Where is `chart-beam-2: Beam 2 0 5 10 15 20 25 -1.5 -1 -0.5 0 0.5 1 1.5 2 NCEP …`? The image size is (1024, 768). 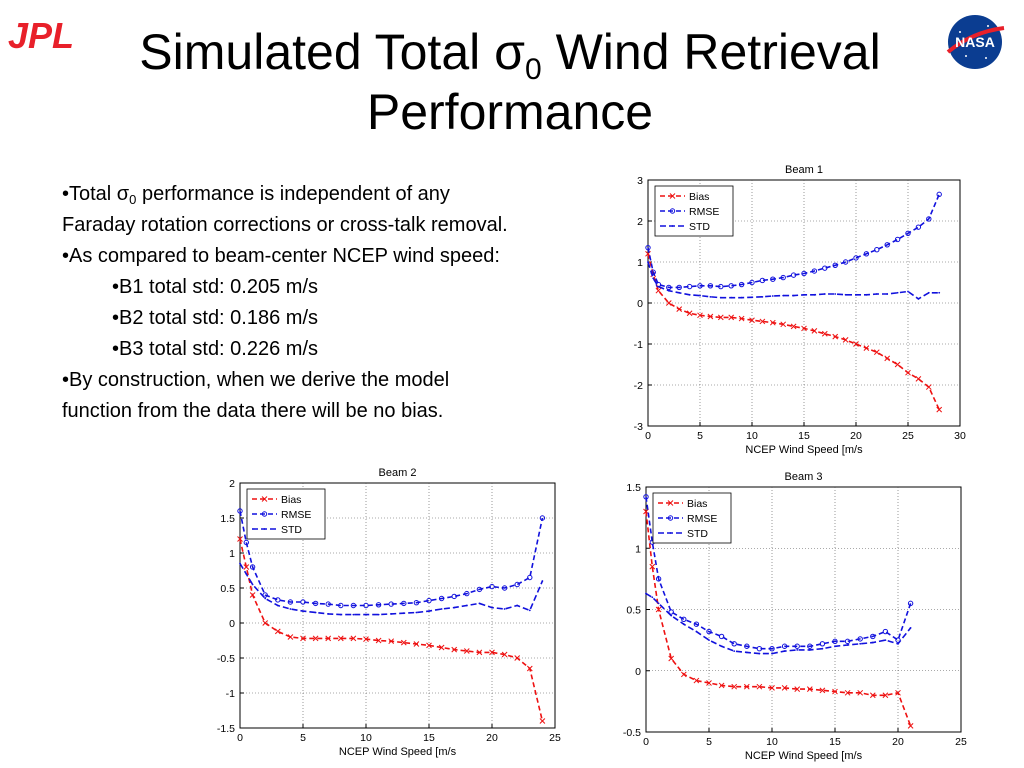 chart-beam-2: Beam 2 0 5 10 15 20 25 -1.5 -1 -0.5 0 0.5 1 1.5 2 NCEP … is located at coordinates (388, 615).